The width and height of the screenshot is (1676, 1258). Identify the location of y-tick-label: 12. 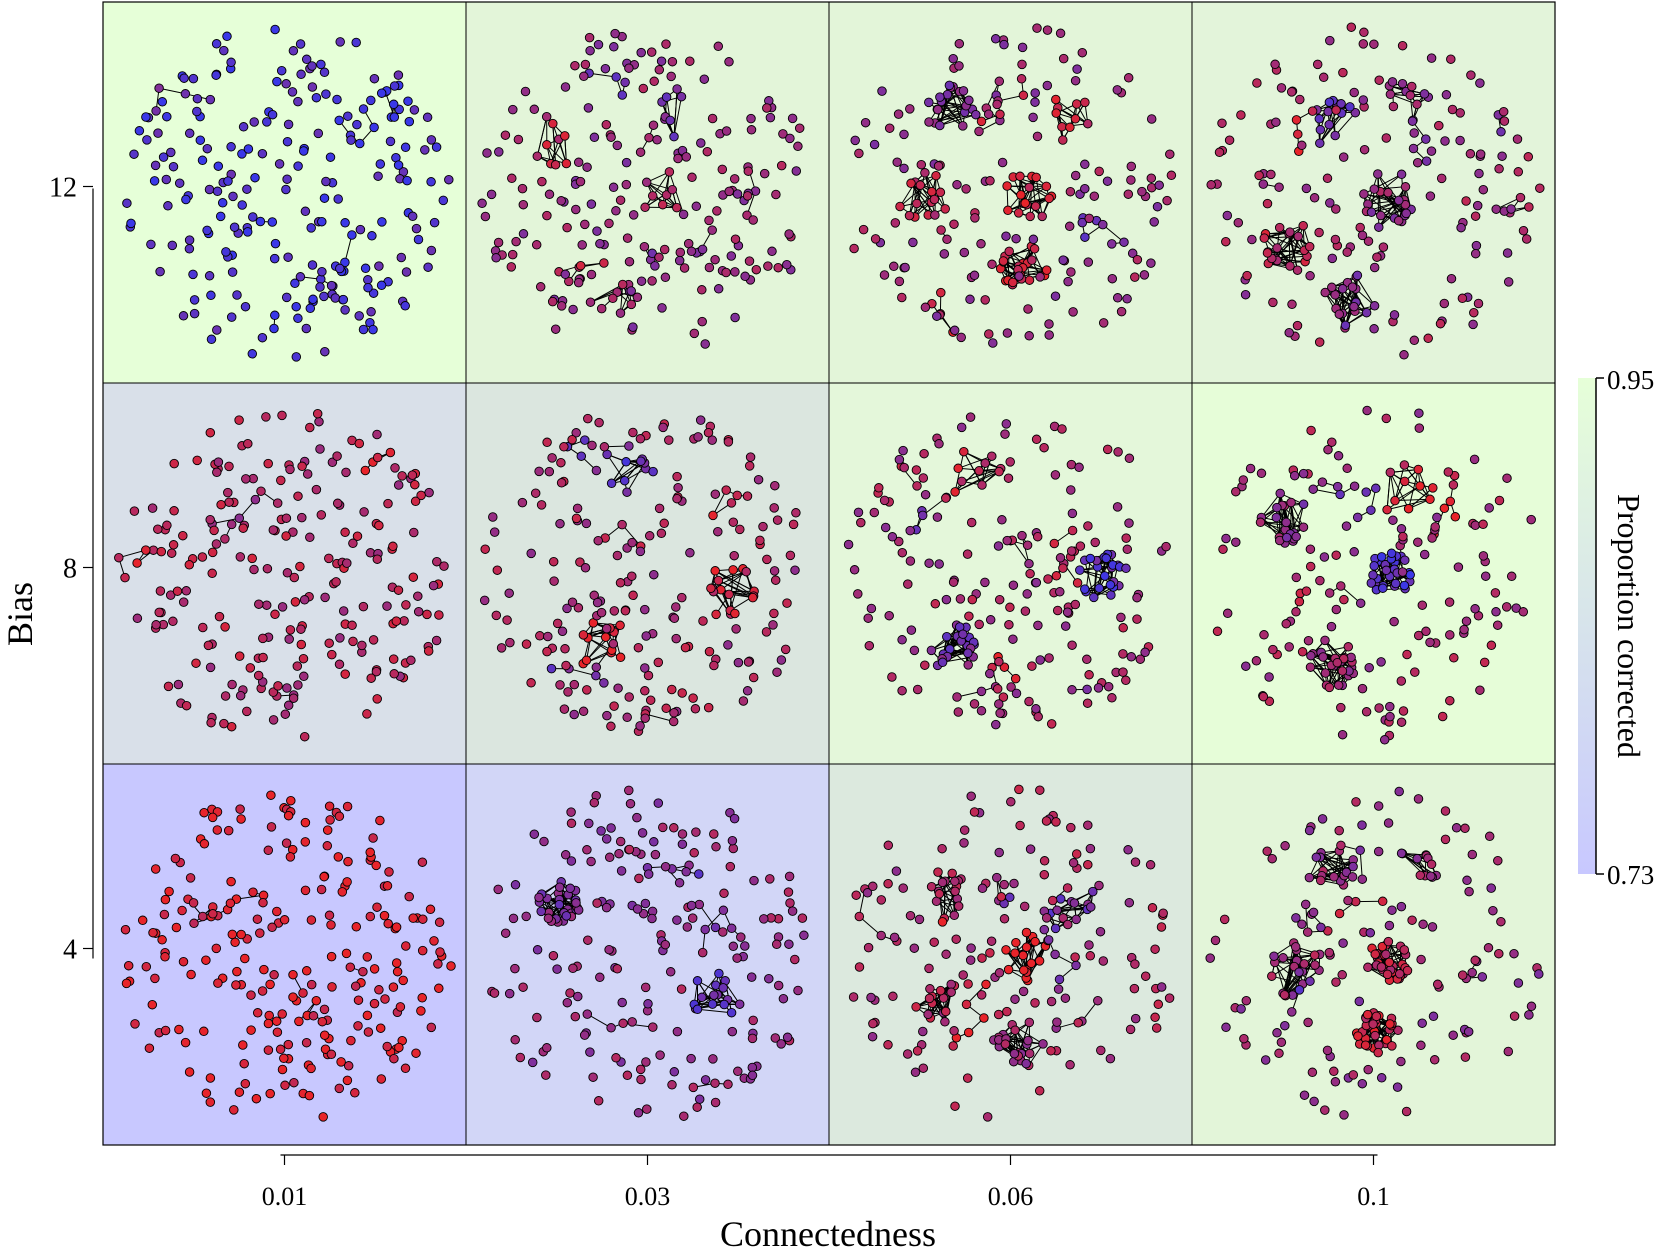
(63, 188).